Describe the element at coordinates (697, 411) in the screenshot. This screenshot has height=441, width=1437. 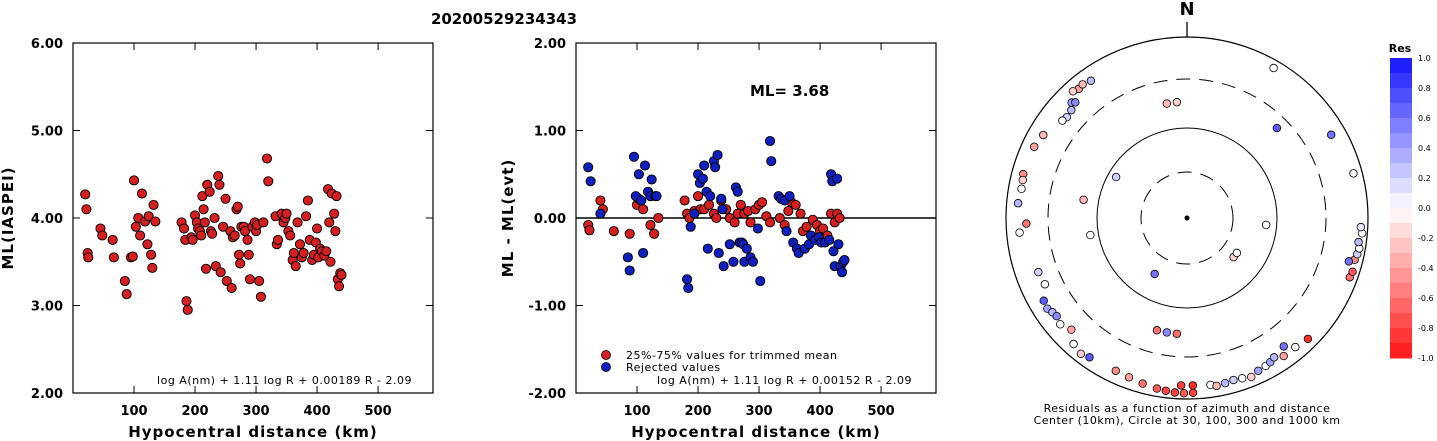
I see `x-tick-label: 200` at that location.